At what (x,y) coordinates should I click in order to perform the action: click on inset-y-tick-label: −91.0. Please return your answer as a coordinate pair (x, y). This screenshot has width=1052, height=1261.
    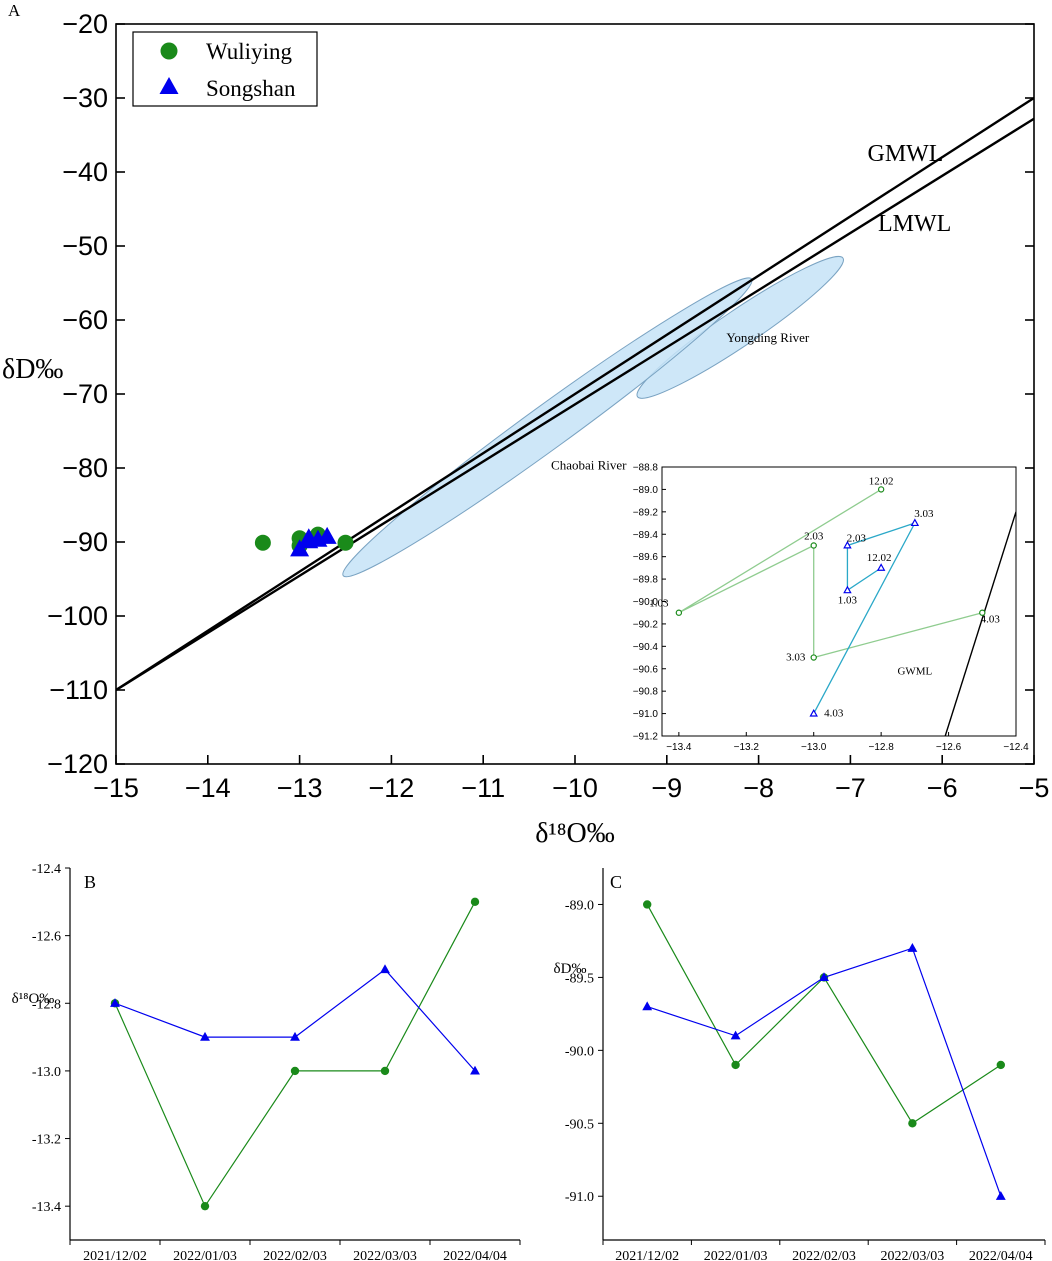
    Looking at the image, I should click on (646, 714).